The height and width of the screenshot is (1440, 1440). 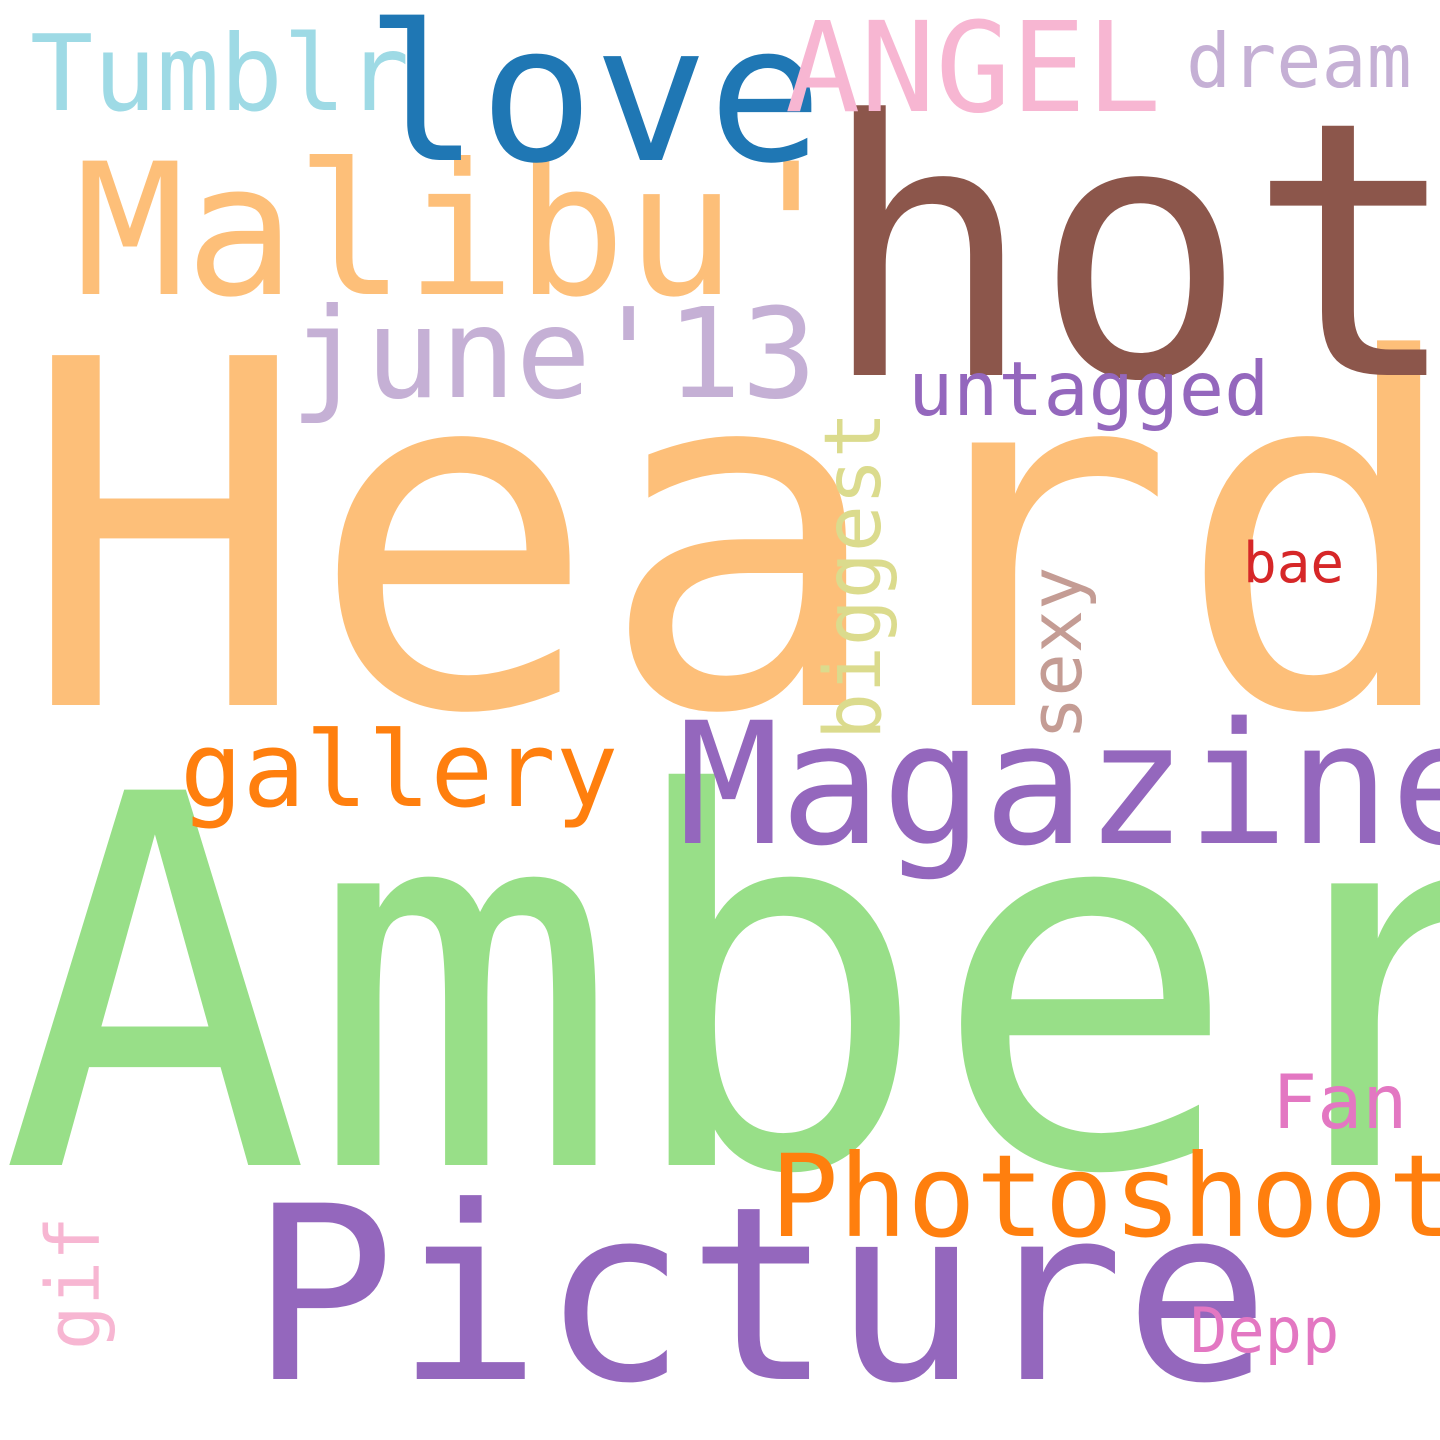 I want to click on word-biggest: biggest, so click(x=854, y=575).